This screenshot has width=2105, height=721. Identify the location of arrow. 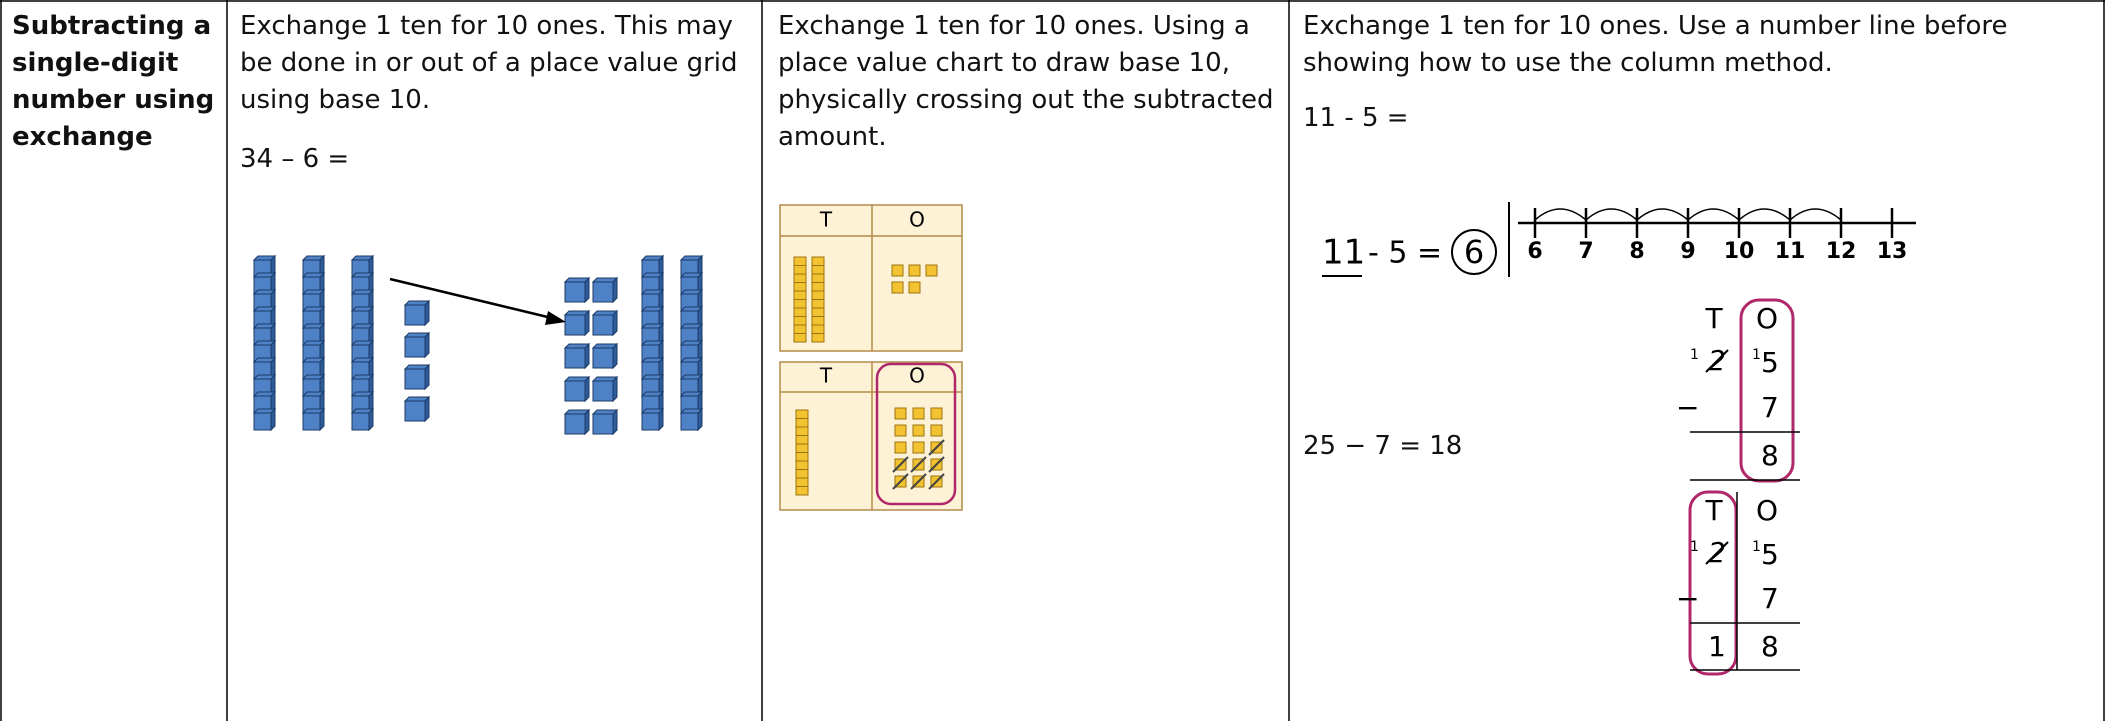
(475, 299).